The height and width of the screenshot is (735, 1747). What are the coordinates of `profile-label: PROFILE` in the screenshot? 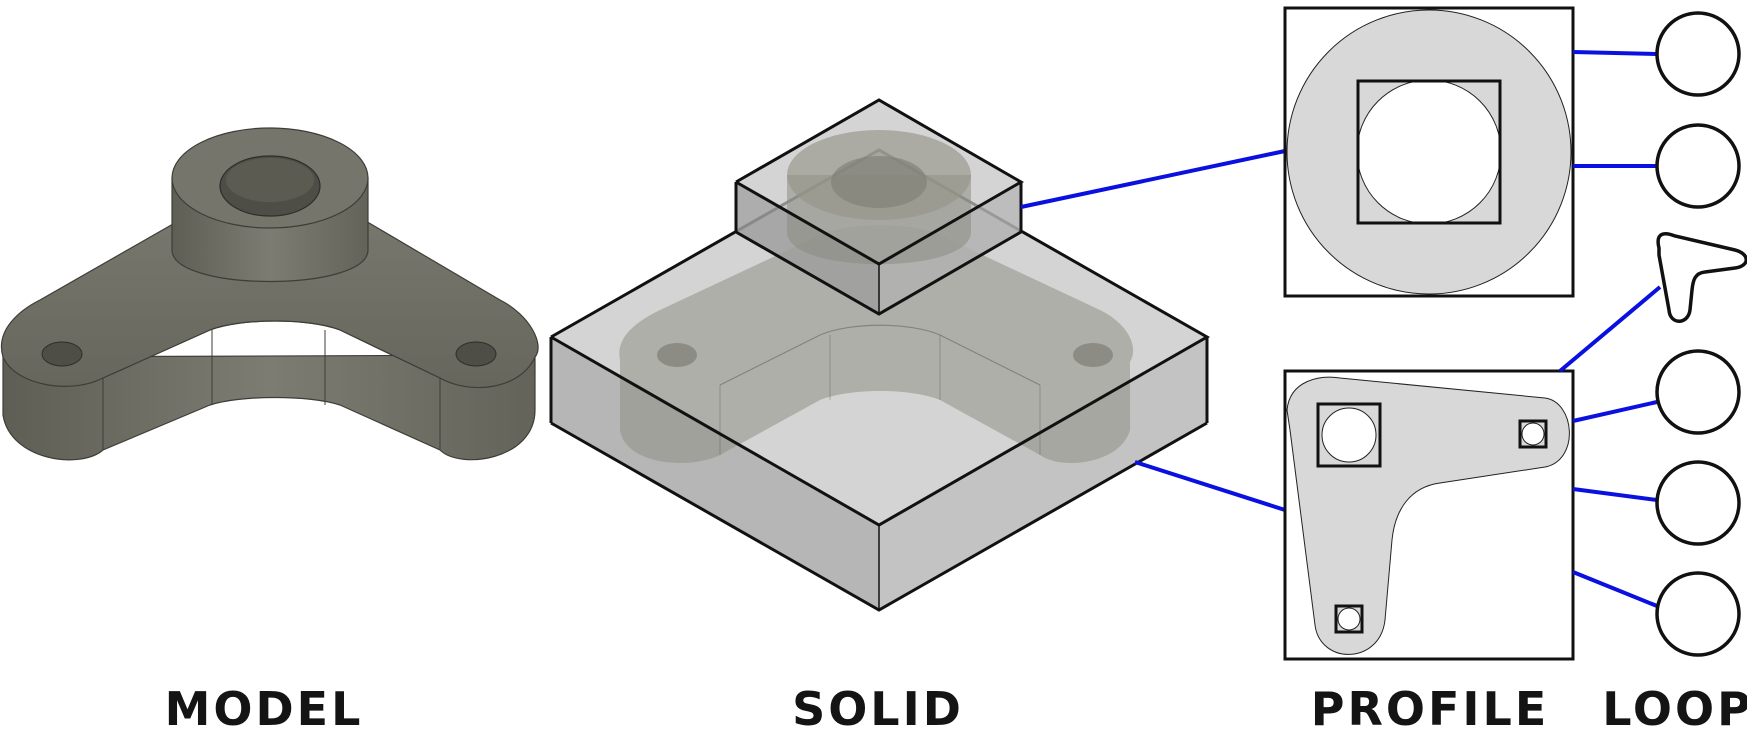 It's located at (1430, 708).